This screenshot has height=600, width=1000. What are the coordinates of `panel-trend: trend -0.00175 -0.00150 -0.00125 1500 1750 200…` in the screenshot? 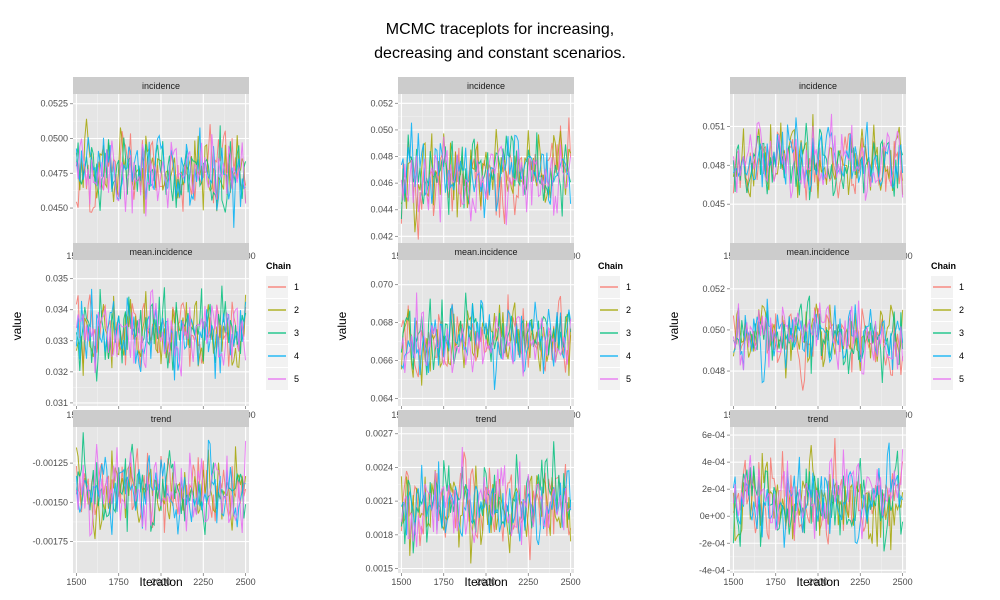 It's located at (144, 498).